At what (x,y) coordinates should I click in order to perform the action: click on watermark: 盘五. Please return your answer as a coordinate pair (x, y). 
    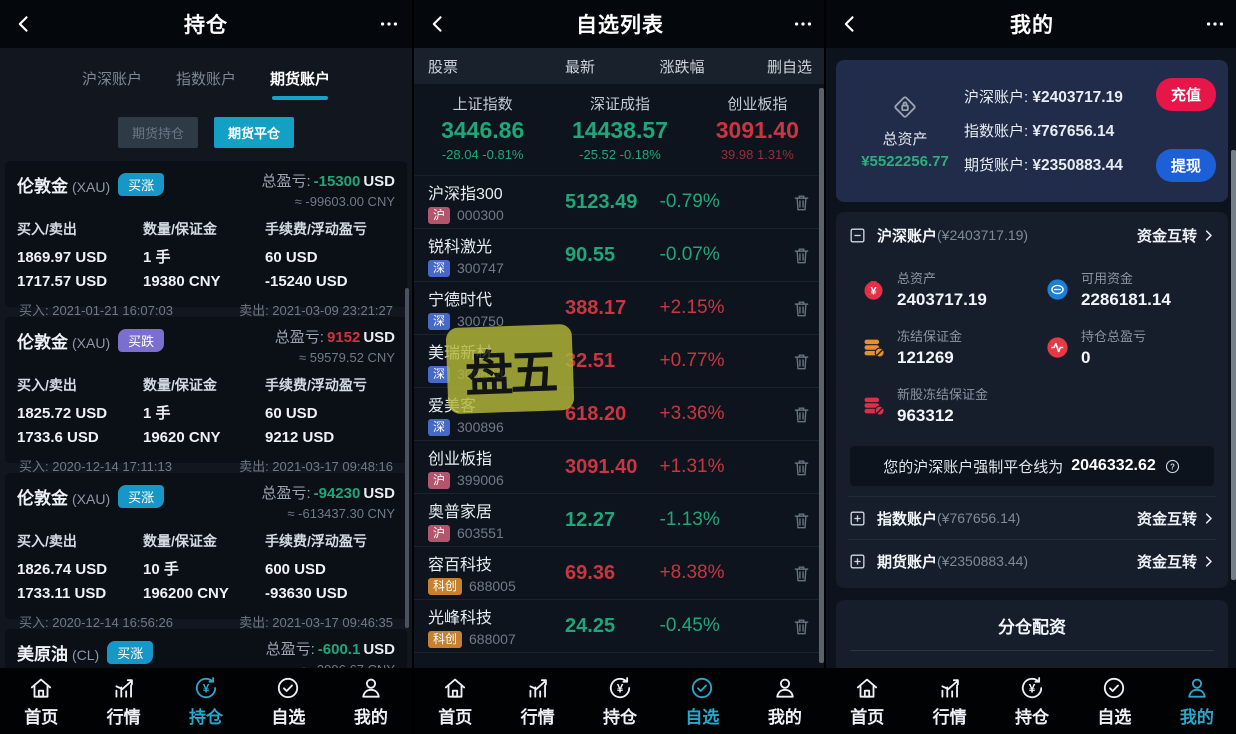
    Looking at the image, I should click on (510, 369).